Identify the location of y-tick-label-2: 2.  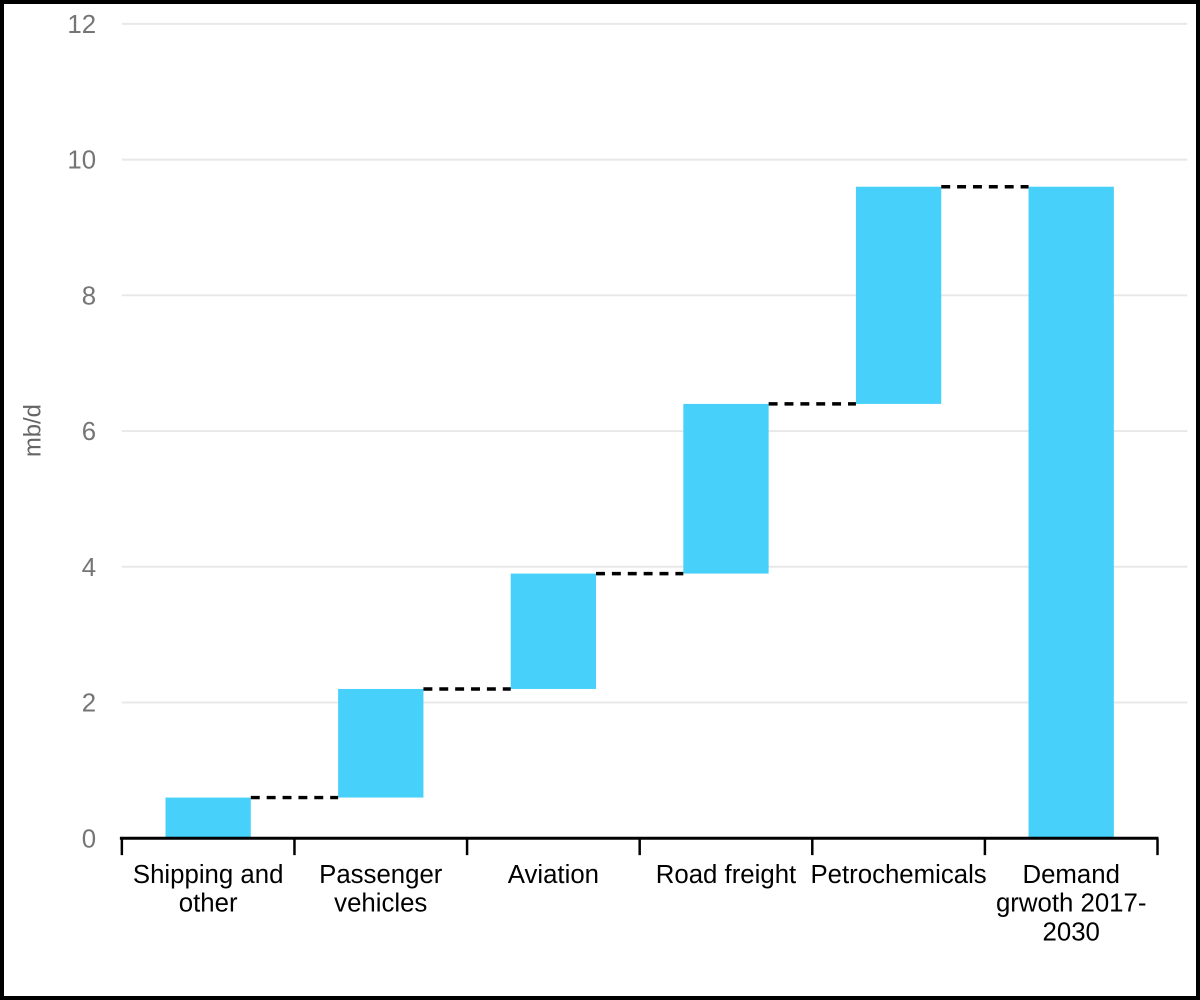
(89, 704).